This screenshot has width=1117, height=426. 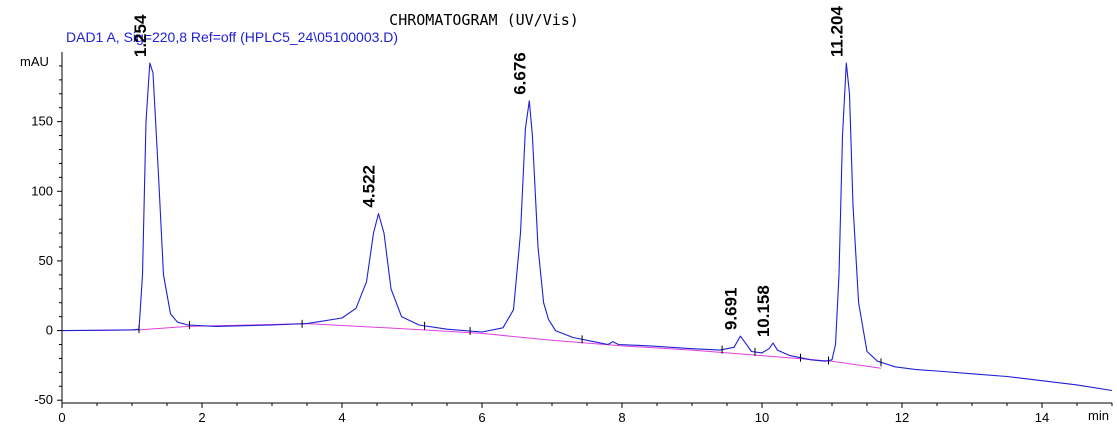 I want to click on x-tick-label: 10, so click(x=762, y=417).